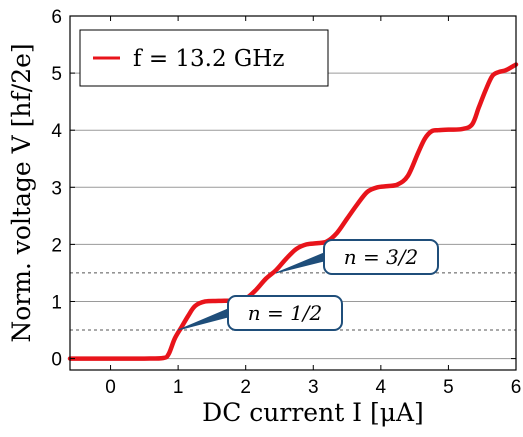  What do you see at coordinates (381, 387) in the screenshot?
I see `x-tick-label: 4` at bounding box center [381, 387].